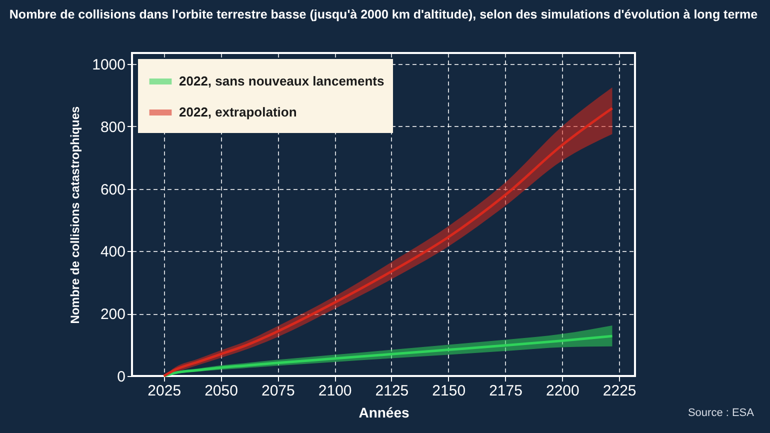  What do you see at coordinates (392, 391) in the screenshot?
I see `x-tick-label: 2125` at bounding box center [392, 391].